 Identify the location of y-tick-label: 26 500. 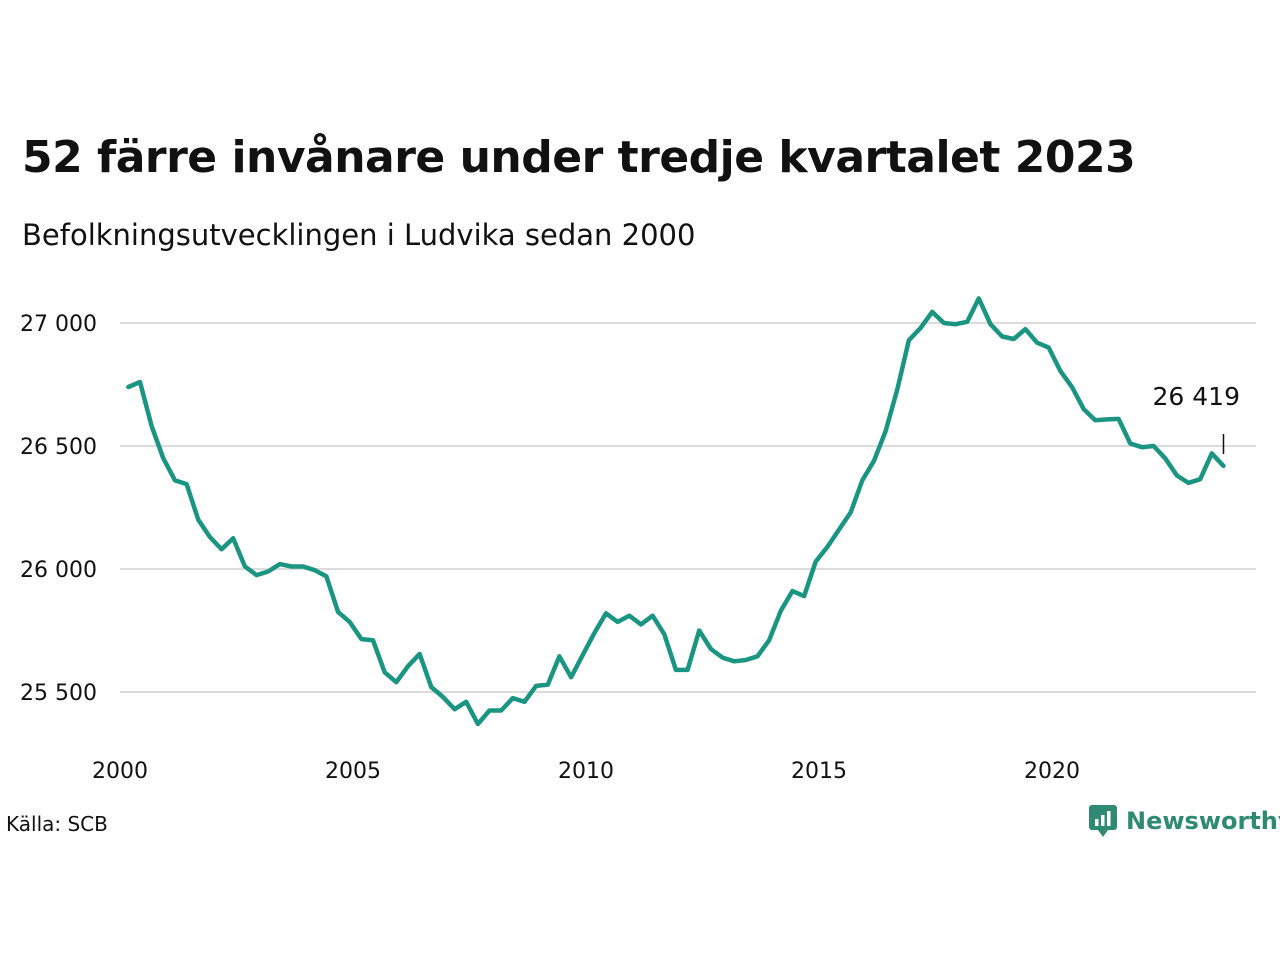
(58, 447).